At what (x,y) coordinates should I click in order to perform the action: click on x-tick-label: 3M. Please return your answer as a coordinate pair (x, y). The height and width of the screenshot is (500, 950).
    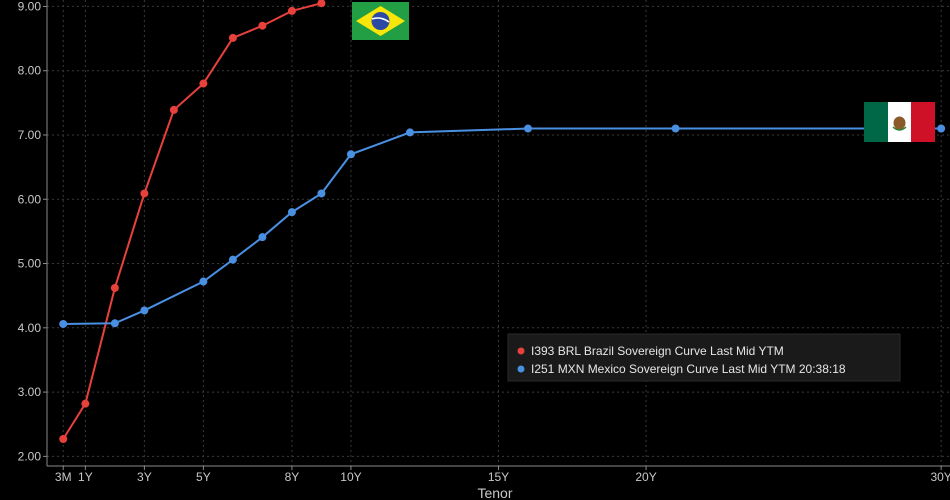
    Looking at the image, I should click on (63, 477).